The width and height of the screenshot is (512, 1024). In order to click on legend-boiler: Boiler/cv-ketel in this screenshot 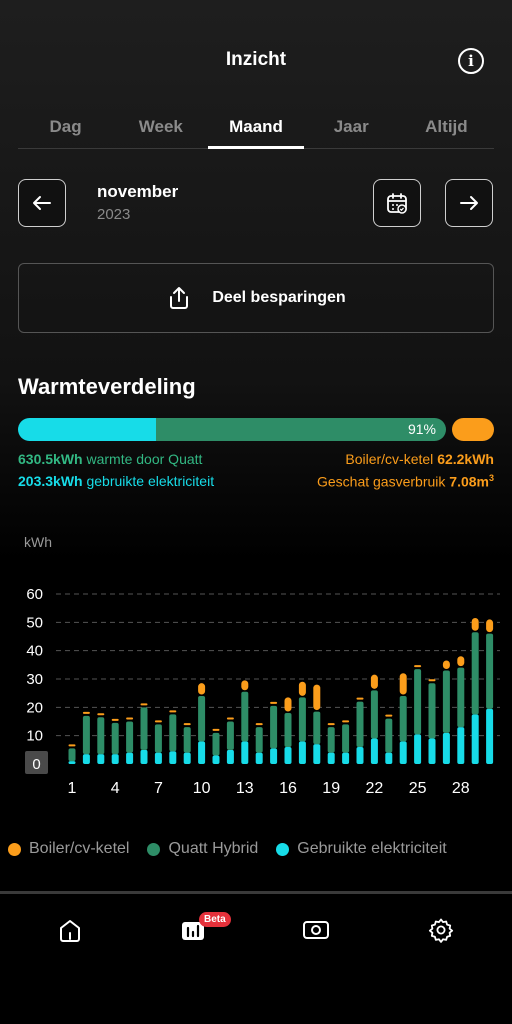, I will do `click(68, 849)`.